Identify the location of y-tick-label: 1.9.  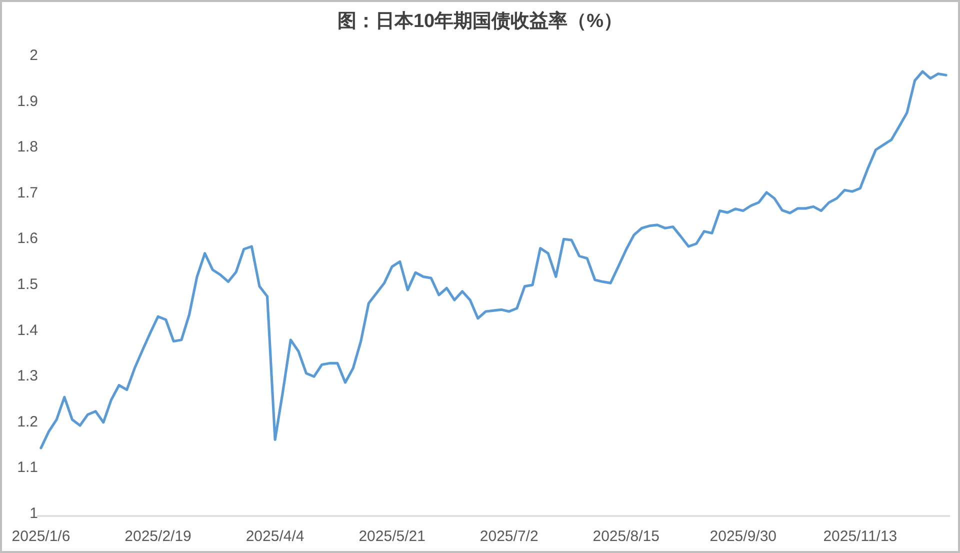
(27, 101).